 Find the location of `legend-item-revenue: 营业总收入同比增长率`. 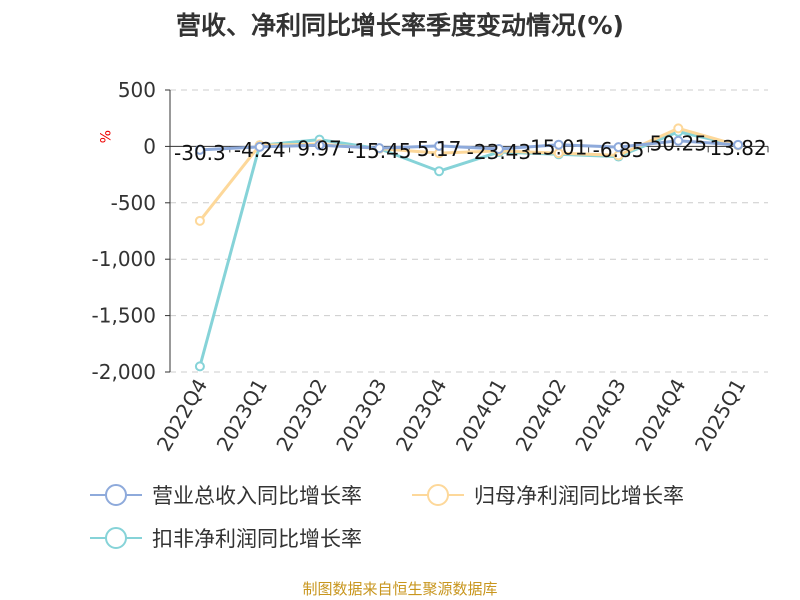

legend-item-revenue: 营业总收入同比增长率 is located at coordinates (226, 495).